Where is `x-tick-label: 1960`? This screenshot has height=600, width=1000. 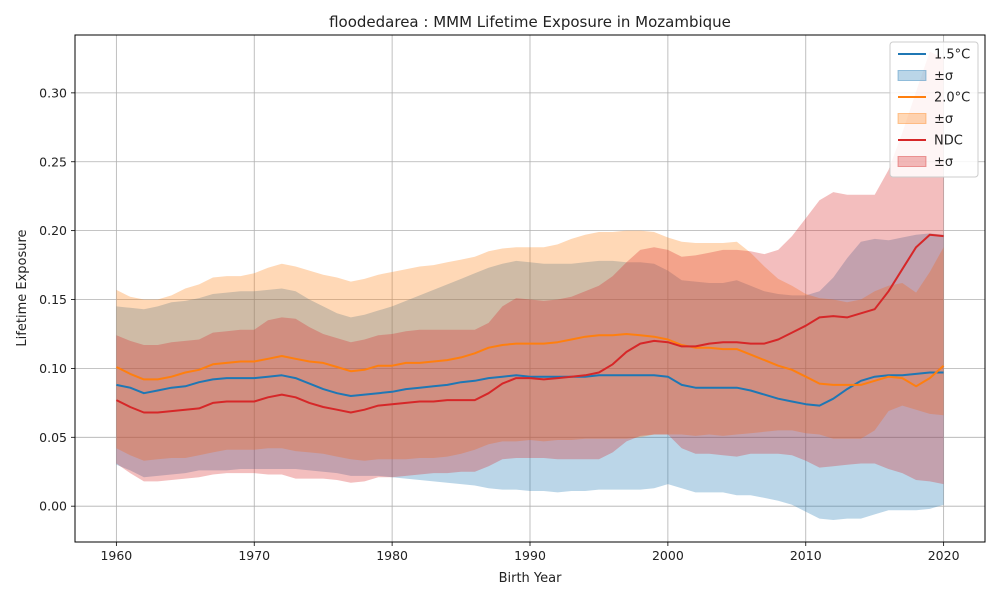 x-tick-label: 1960 is located at coordinates (116, 555).